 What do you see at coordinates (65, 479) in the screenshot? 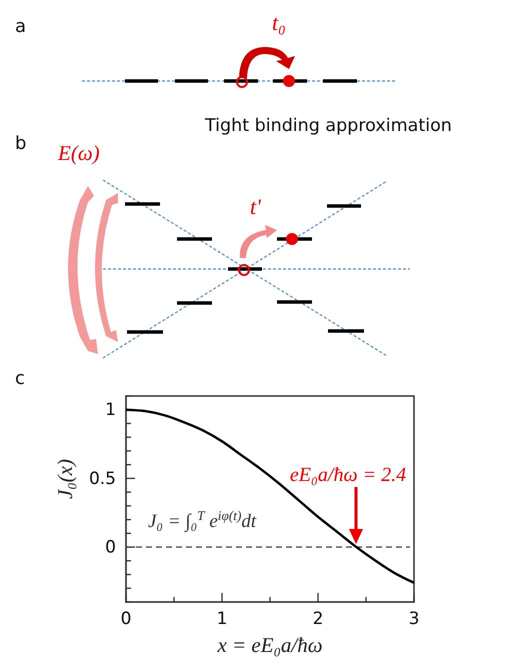
I see `y-axis-title: J₀(x)` at bounding box center [65, 479].